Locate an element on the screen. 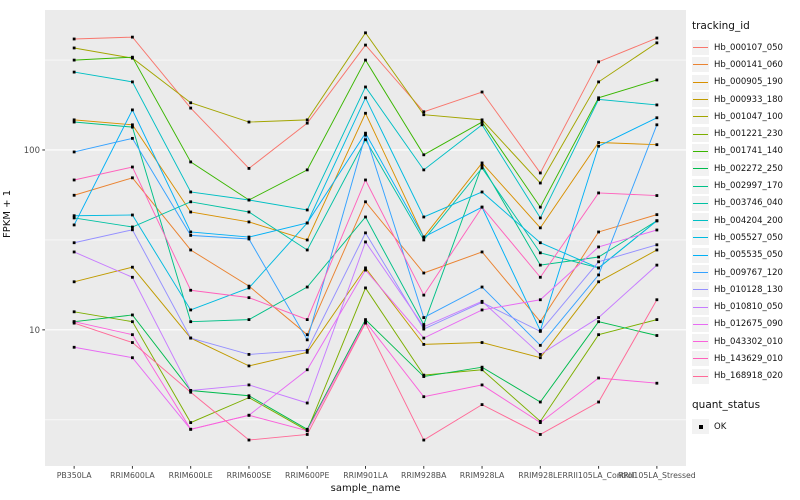  legend-item-label: Hb_000933_180 is located at coordinates (748, 99).